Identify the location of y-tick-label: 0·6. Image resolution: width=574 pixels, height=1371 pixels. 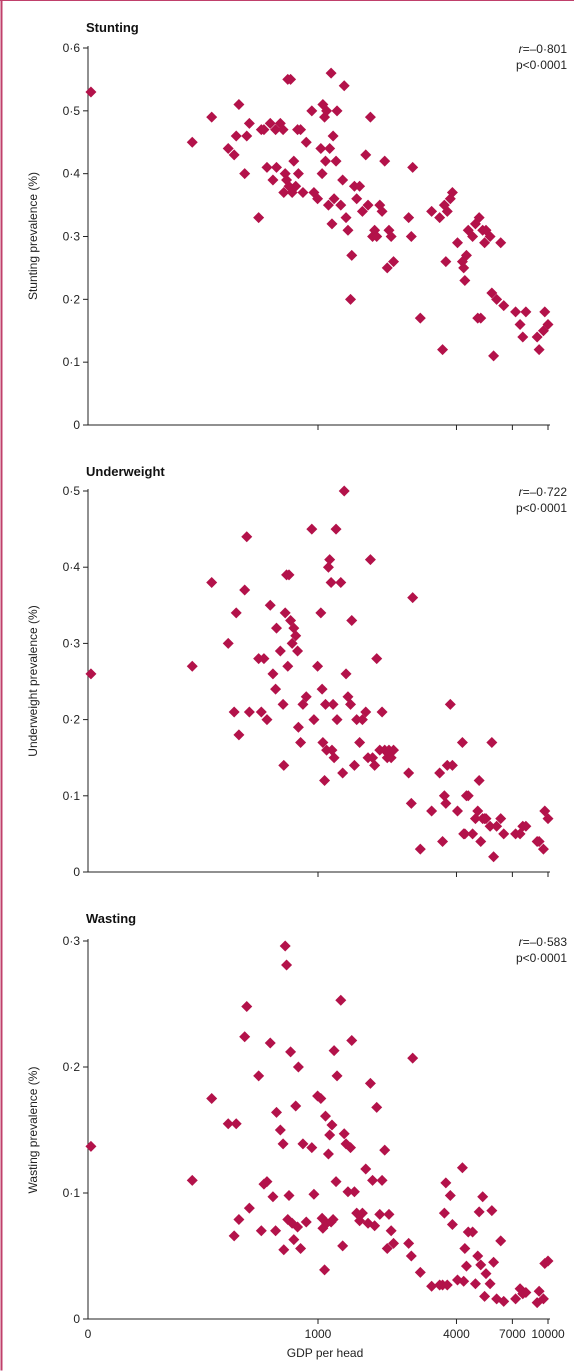
(72, 48).